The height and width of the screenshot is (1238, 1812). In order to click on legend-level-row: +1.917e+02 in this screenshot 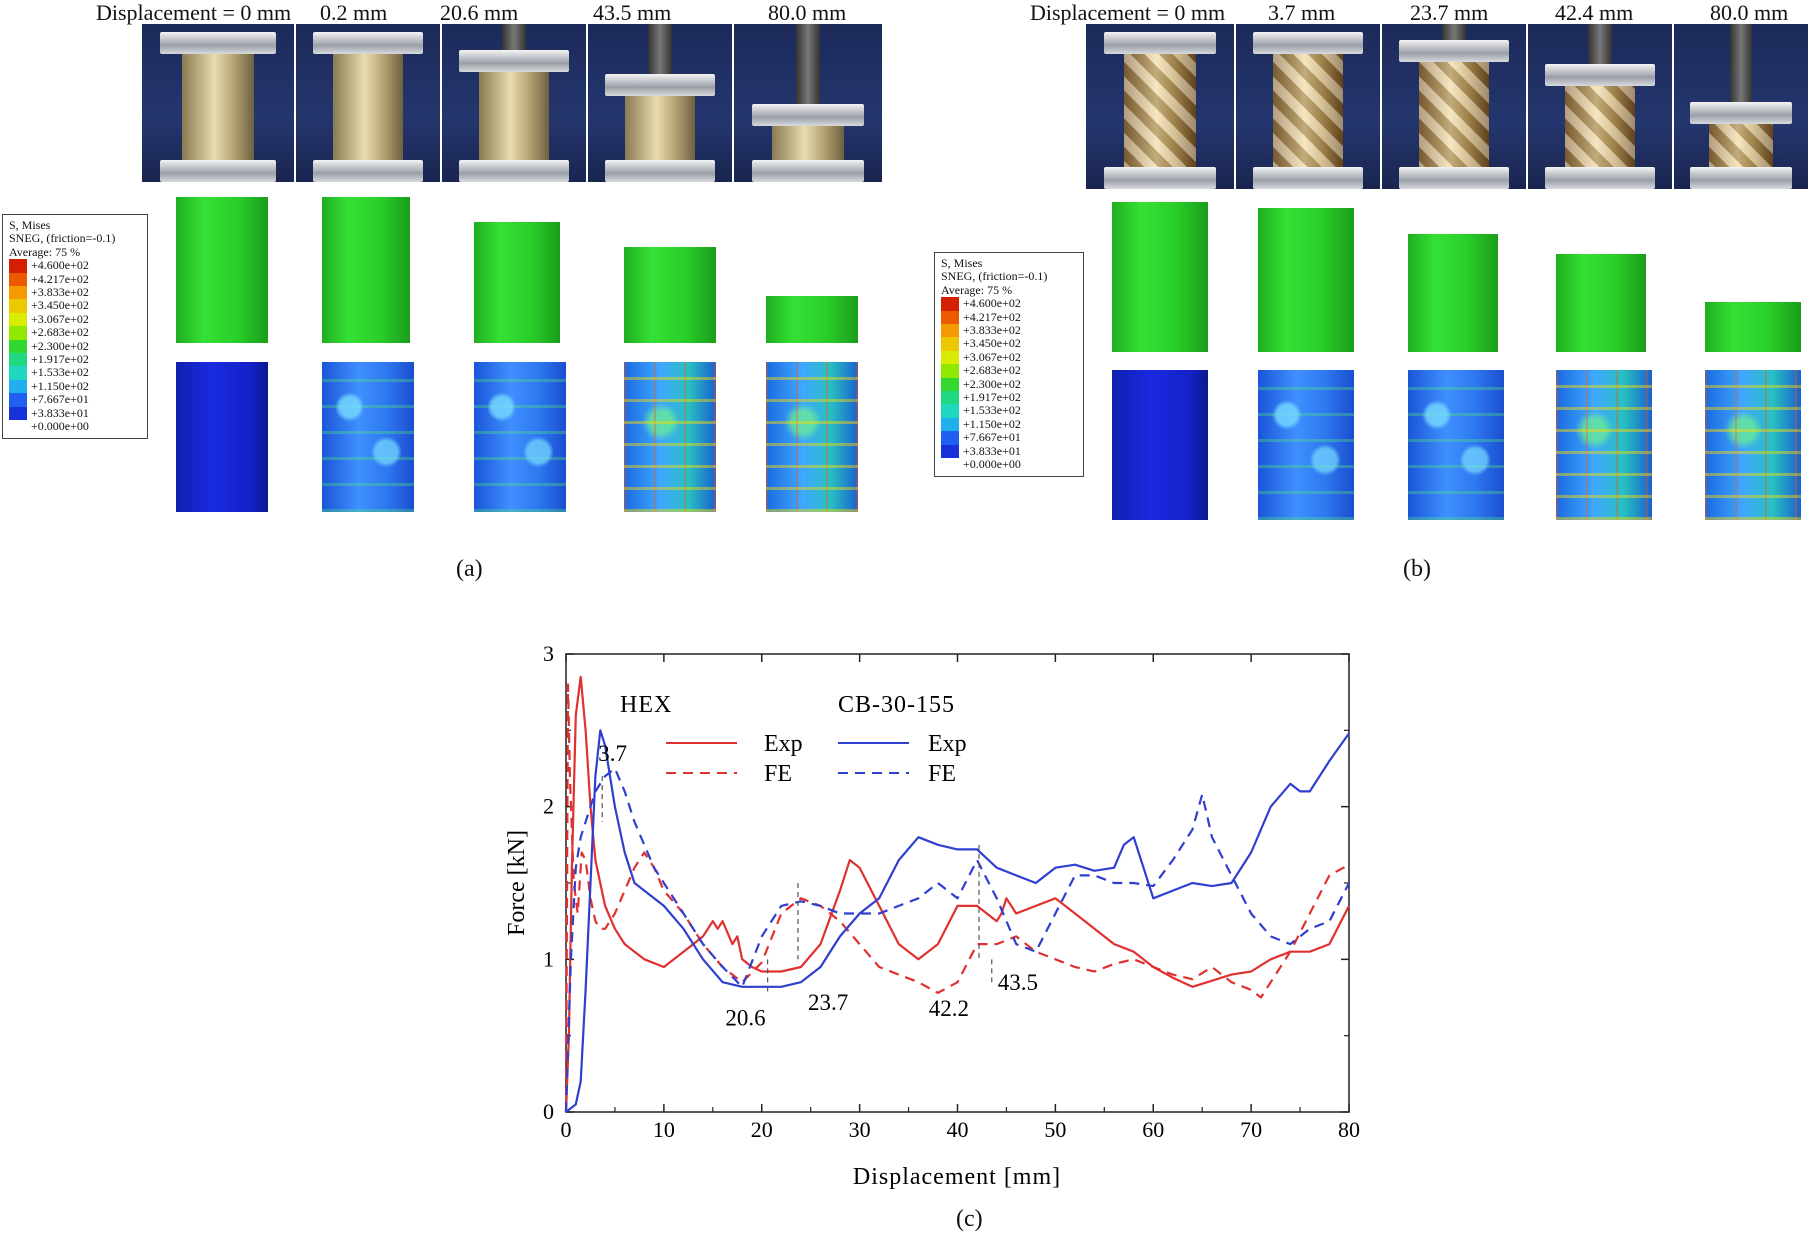, I will do `click(75, 359)`.